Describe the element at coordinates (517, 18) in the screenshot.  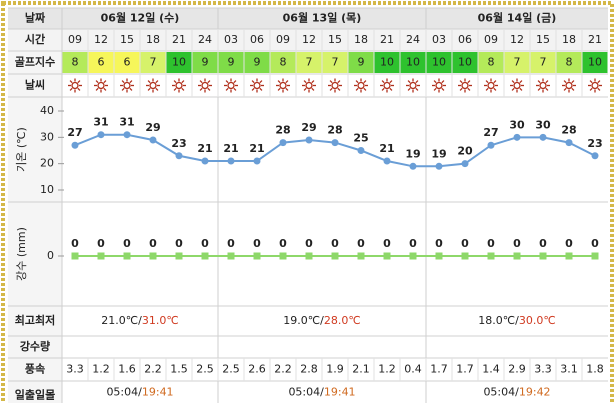
I see `date-header: 06월 14일 (금)` at that location.